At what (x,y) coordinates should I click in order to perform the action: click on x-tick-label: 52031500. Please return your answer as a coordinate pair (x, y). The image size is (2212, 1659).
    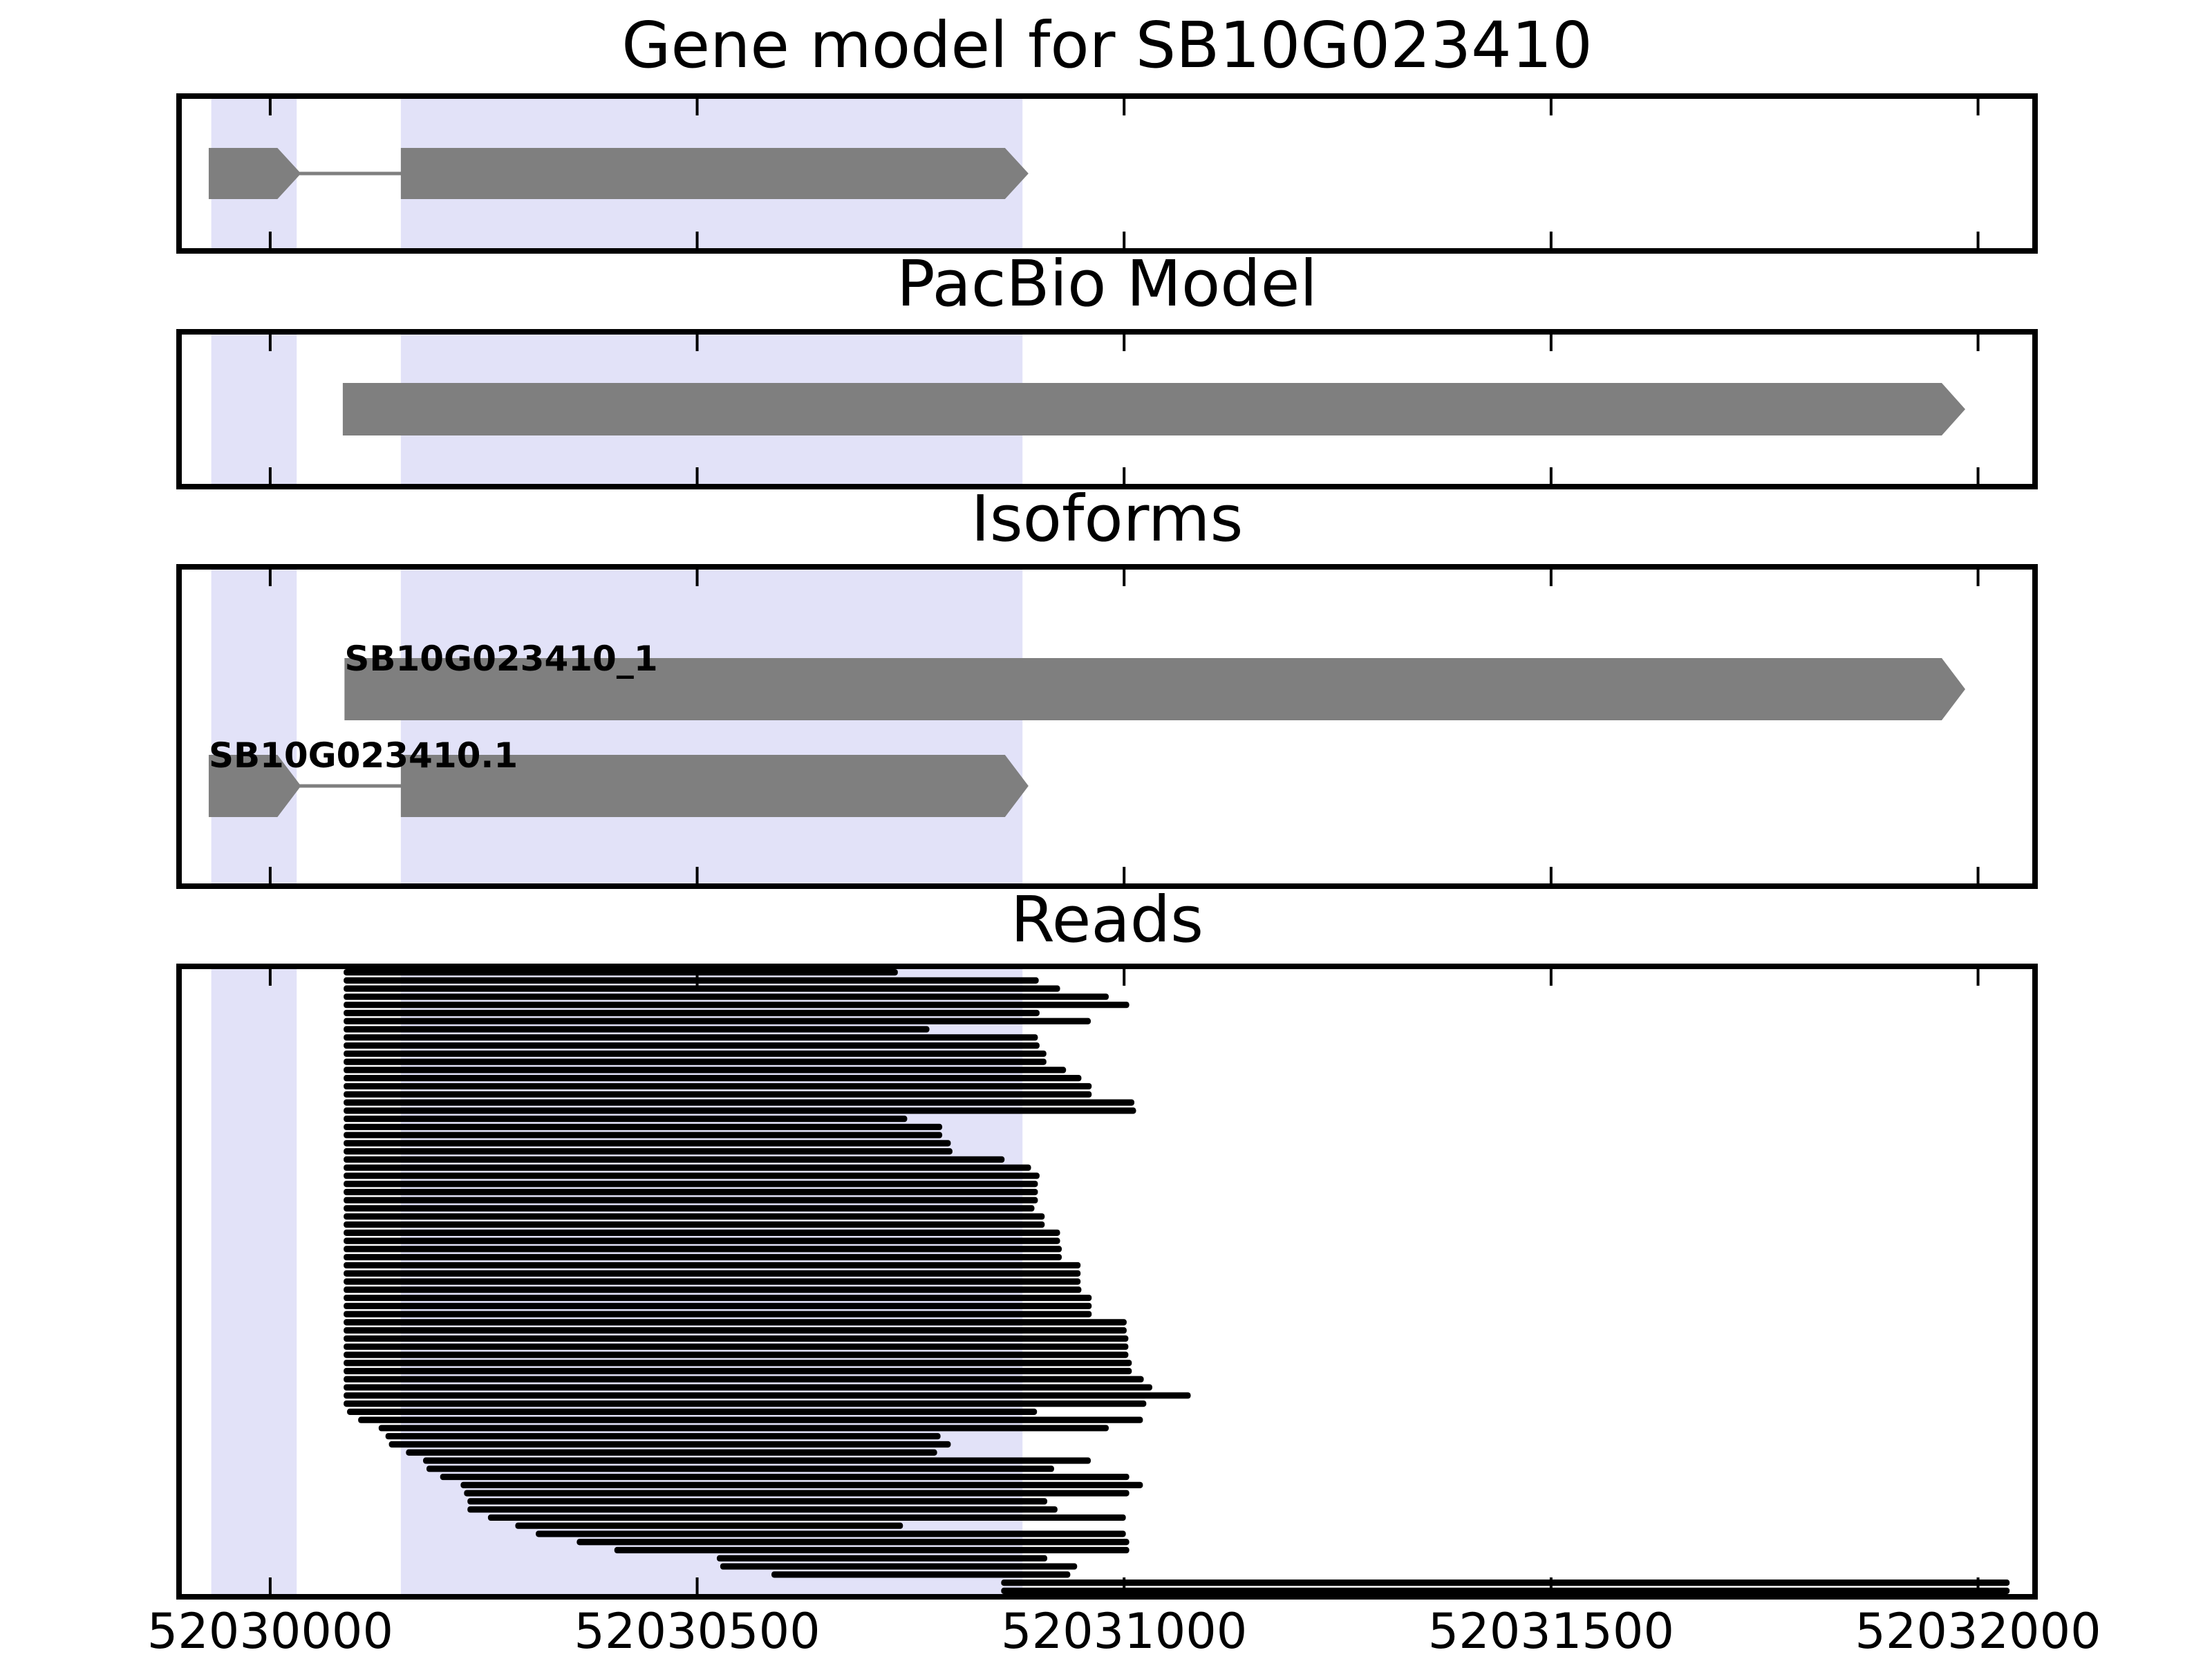
    Looking at the image, I should click on (1550, 1631).